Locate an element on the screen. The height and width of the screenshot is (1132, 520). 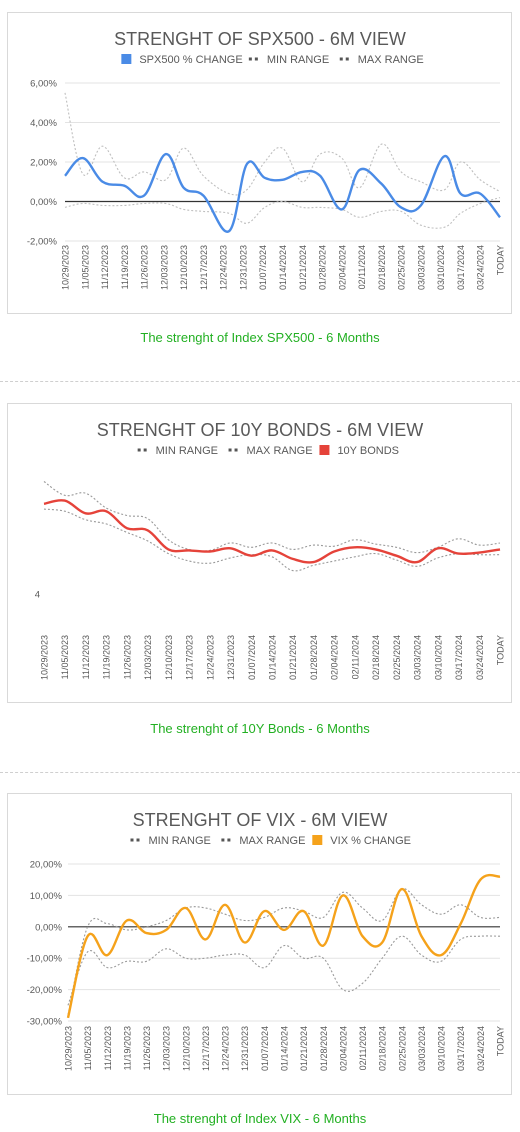
legend-label: SPX500 % CHANGE is located at coordinates (190, 60).